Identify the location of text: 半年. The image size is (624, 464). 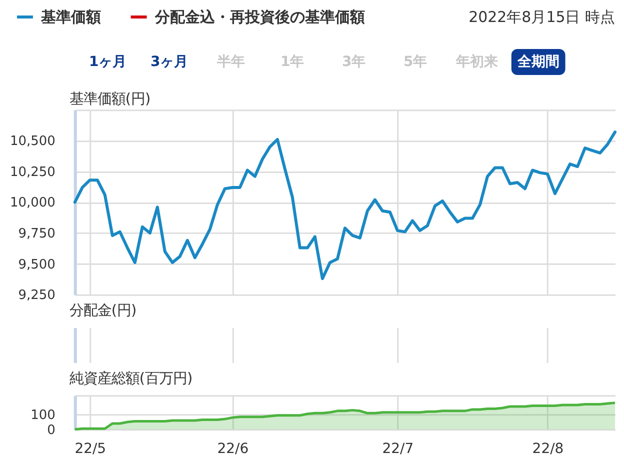
(230, 62).